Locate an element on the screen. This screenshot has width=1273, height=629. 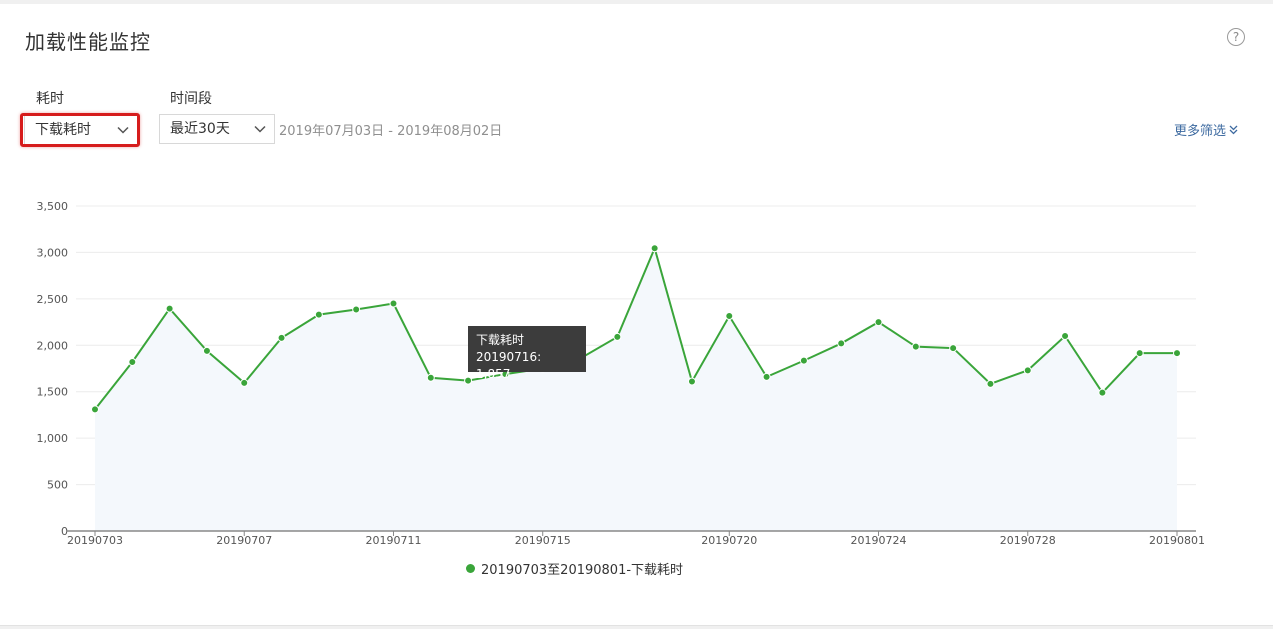
metric-select-highlight is located at coordinates (80, 130).